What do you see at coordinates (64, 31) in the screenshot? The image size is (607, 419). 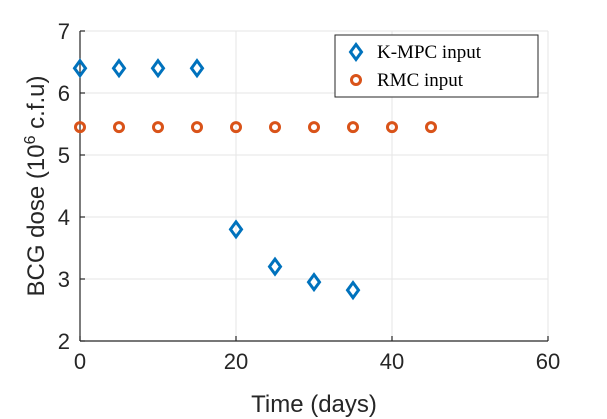 I see `y-tick-label: 7` at bounding box center [64, 31].